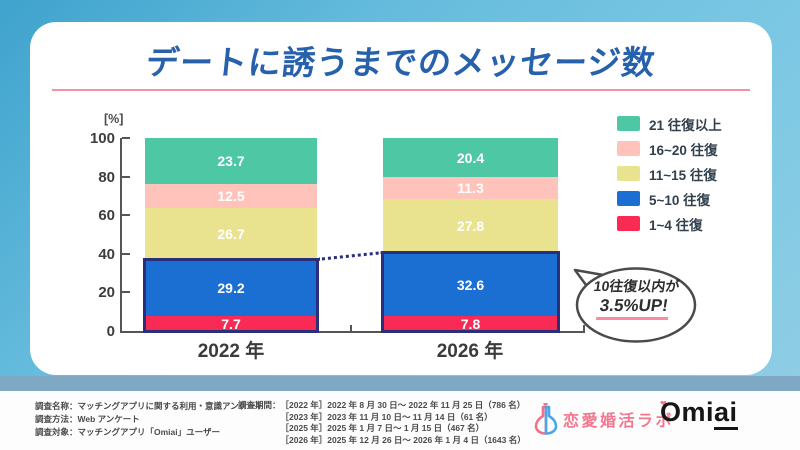 The width and height of the screenshot is (800, 450). I want to click on segment-value: 27.8, so click(470, 226).